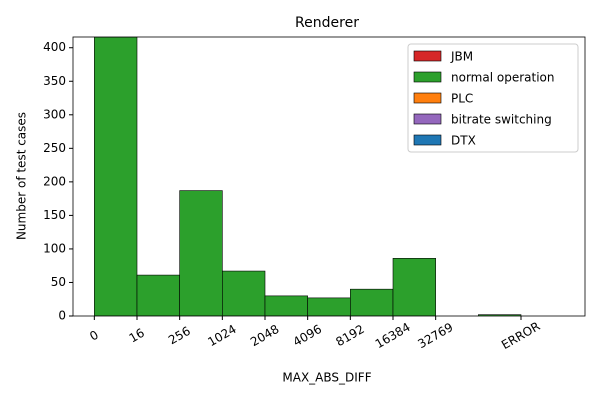 This screenshot has height=400, width=600. I want to click on chart-title: Renderer, so click(327, 23).